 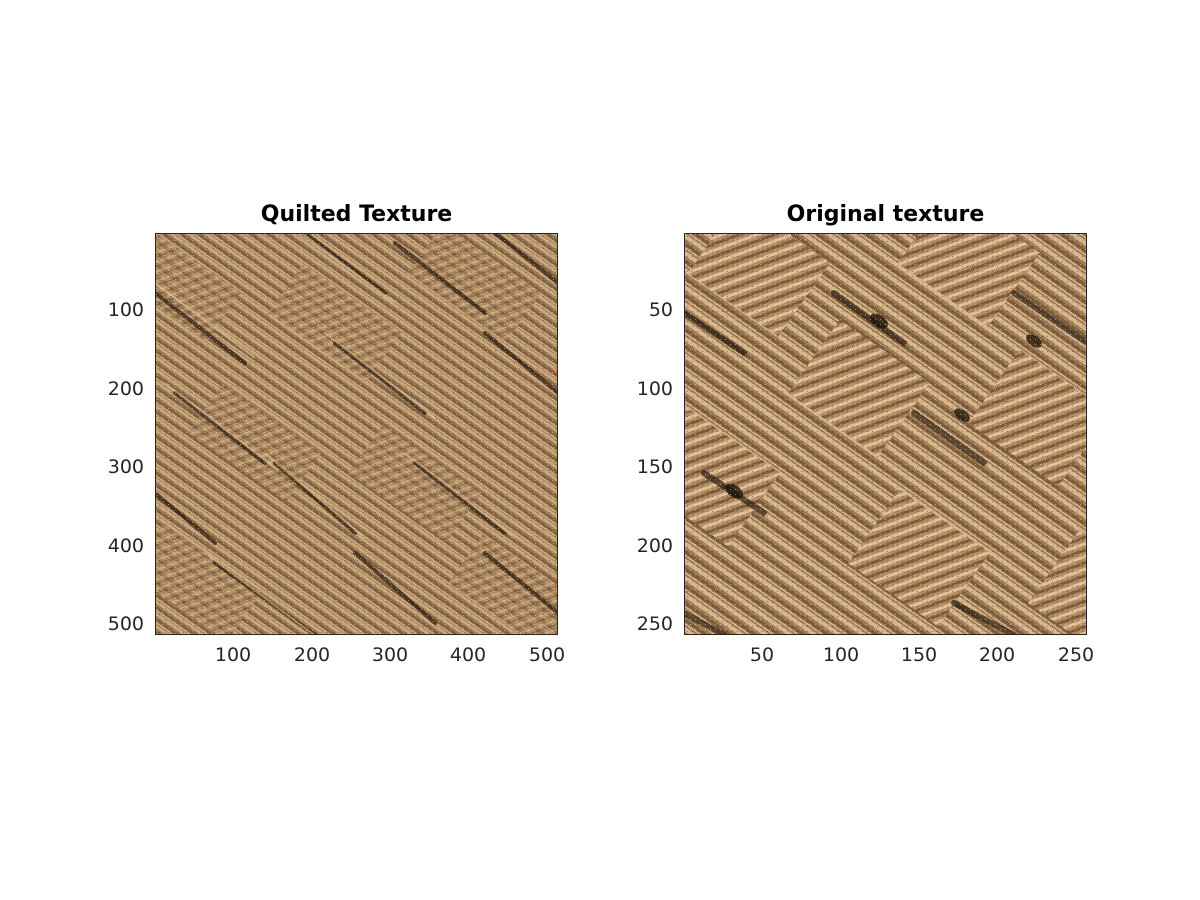 I want to click on ytick-label: 400, so click(x=125, y=546).